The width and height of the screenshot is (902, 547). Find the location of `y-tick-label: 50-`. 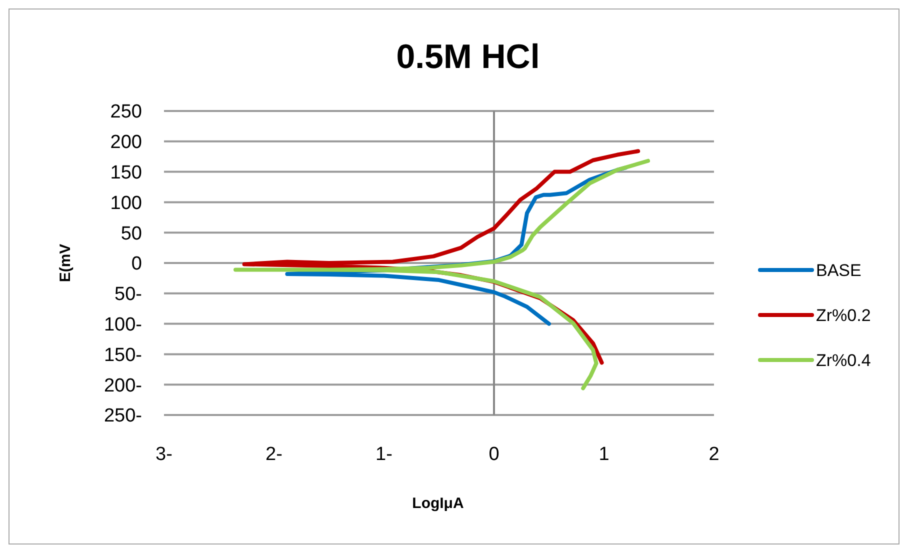

y-tick-label: 50- is located at coordinates (128, 295).